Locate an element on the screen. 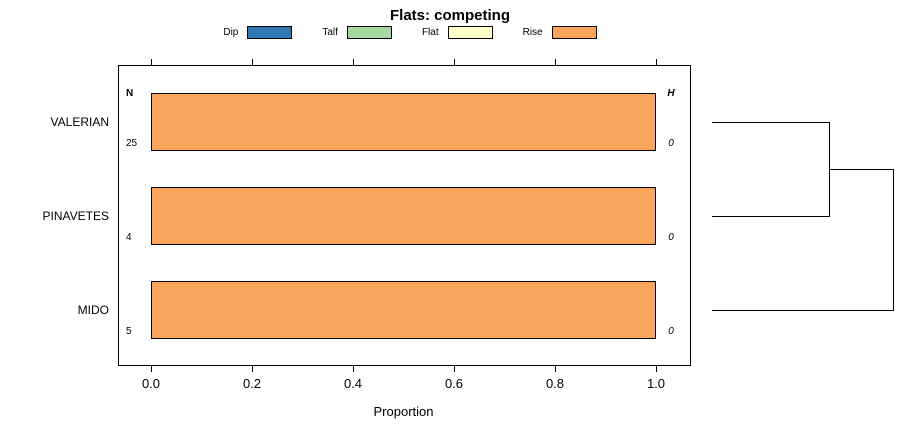  y-label-valerian: VALERIAN is located at coordinates (79, 122).